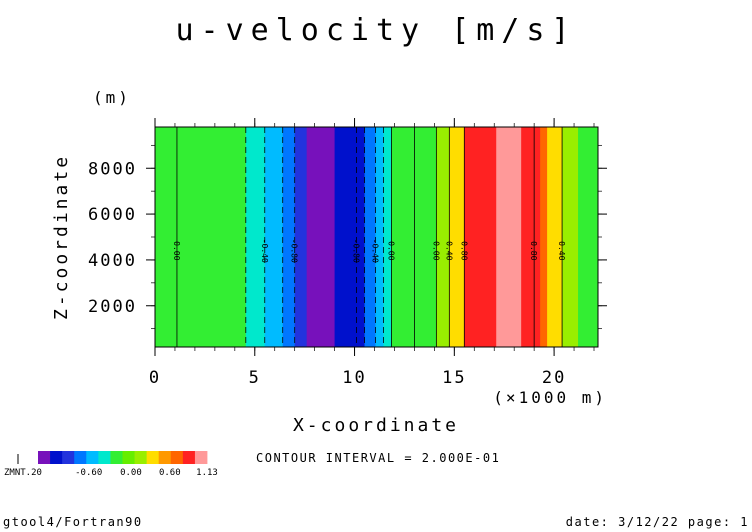  Describe the element at coordinates (550, 397) in the screenshot. I see `x-unit-label: (×1000 m)` at that location.